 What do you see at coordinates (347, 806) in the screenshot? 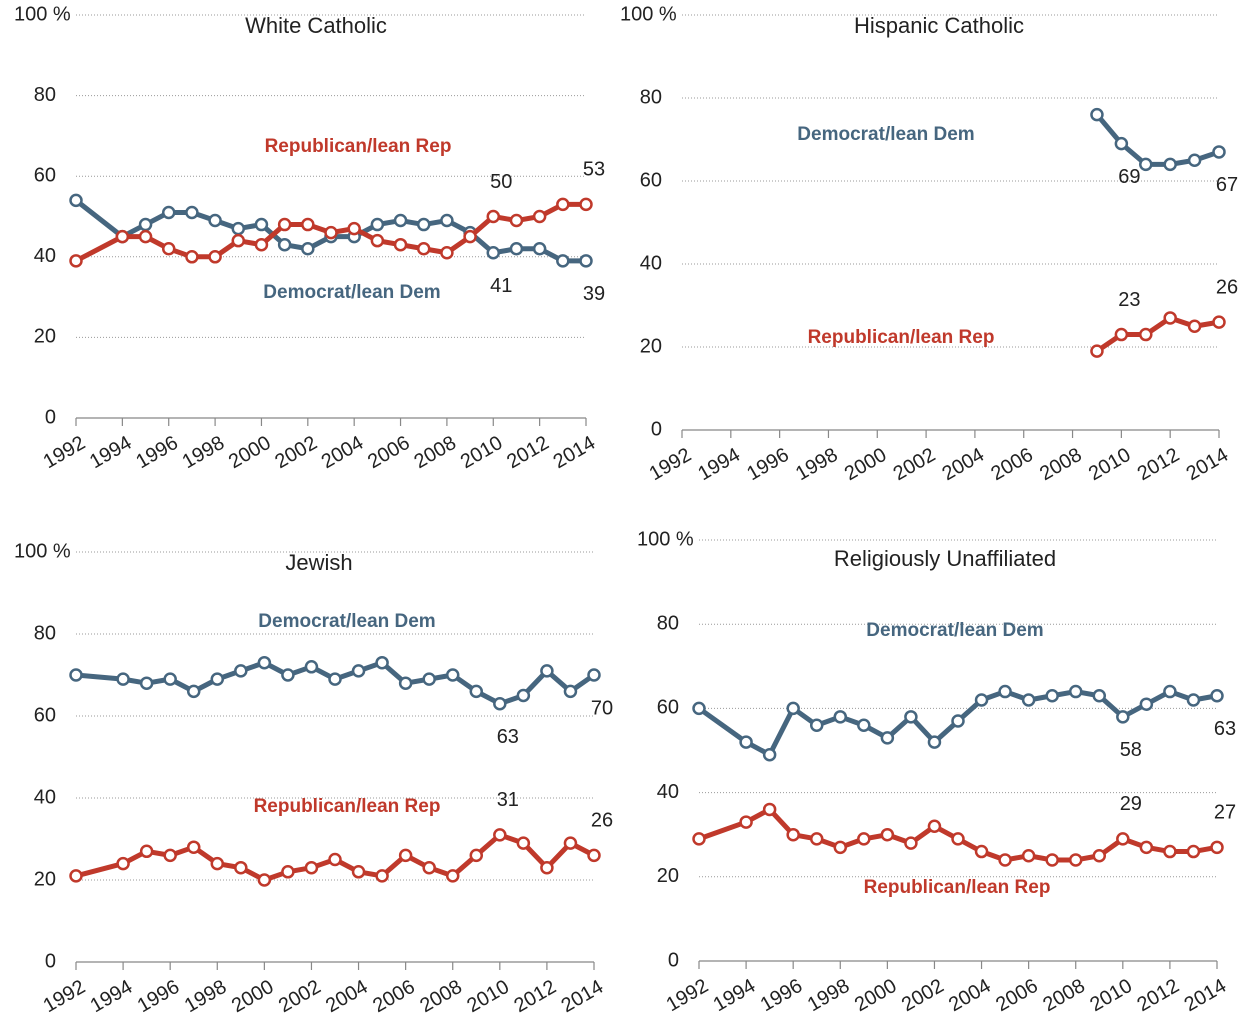
I see `series-label: Republican/lean Rep` at bounding box center [347, 806].